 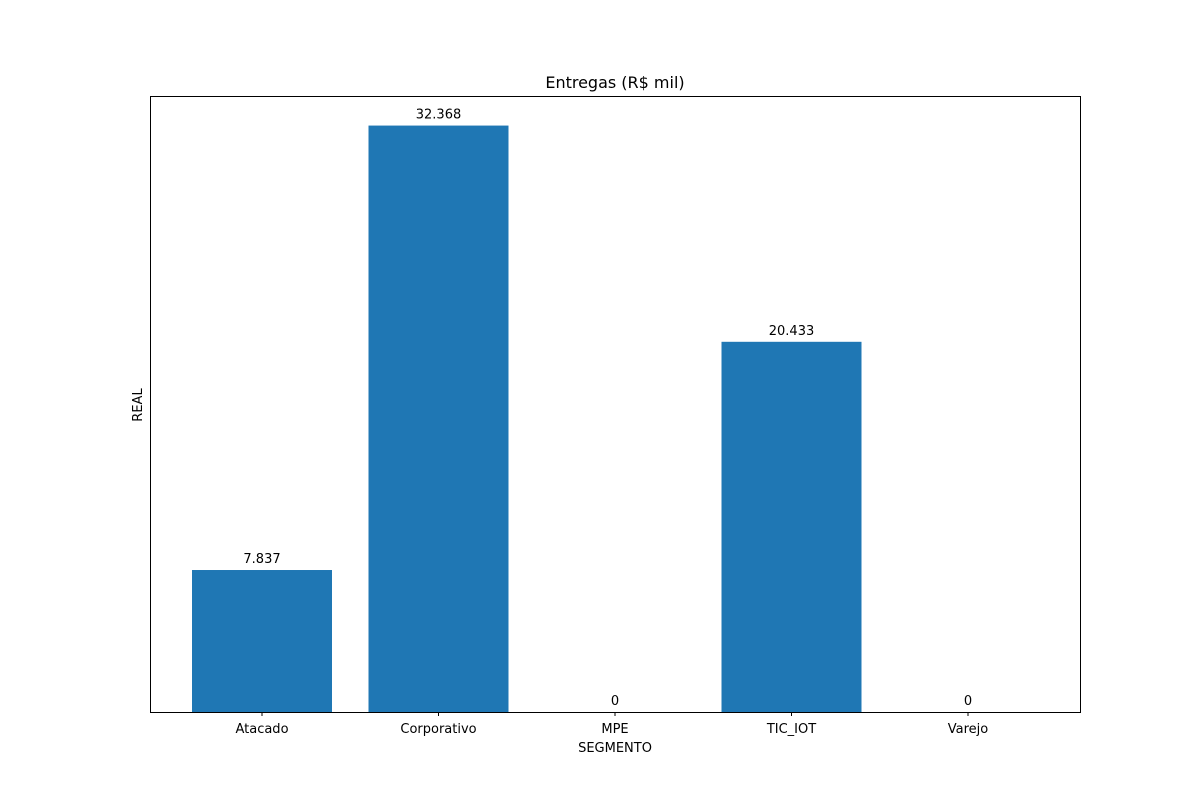 What do you see at coordinates (614, 82) in the screenshot?
I see `chart-title: Entregas (R$ mil)` at bounding box center [614, 82].